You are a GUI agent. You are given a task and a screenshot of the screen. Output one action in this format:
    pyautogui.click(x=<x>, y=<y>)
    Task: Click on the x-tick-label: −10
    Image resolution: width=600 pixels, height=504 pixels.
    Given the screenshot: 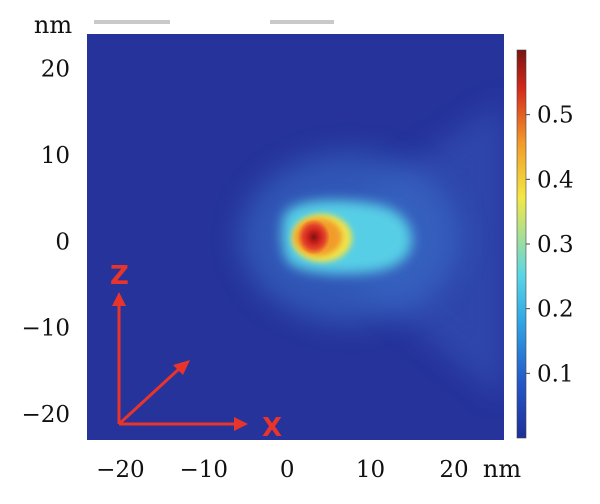 What is the action you would take?
    pyautogui.click(x=203, y=470)
    